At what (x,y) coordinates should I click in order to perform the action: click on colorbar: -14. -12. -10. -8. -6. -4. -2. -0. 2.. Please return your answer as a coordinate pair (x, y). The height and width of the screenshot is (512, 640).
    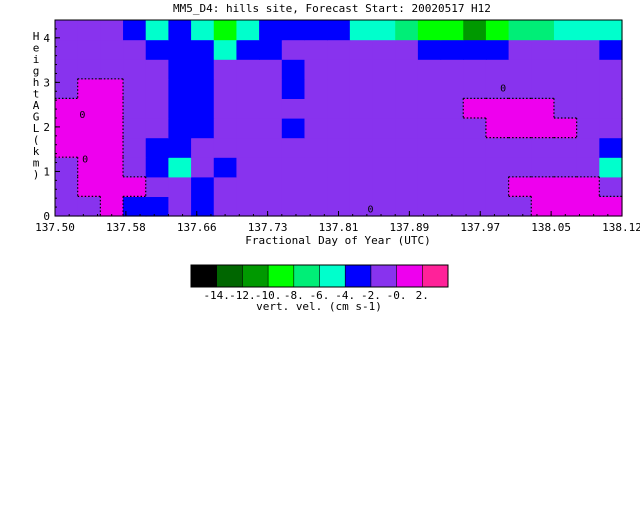
    Looking at the image, I should click on (319, 283).